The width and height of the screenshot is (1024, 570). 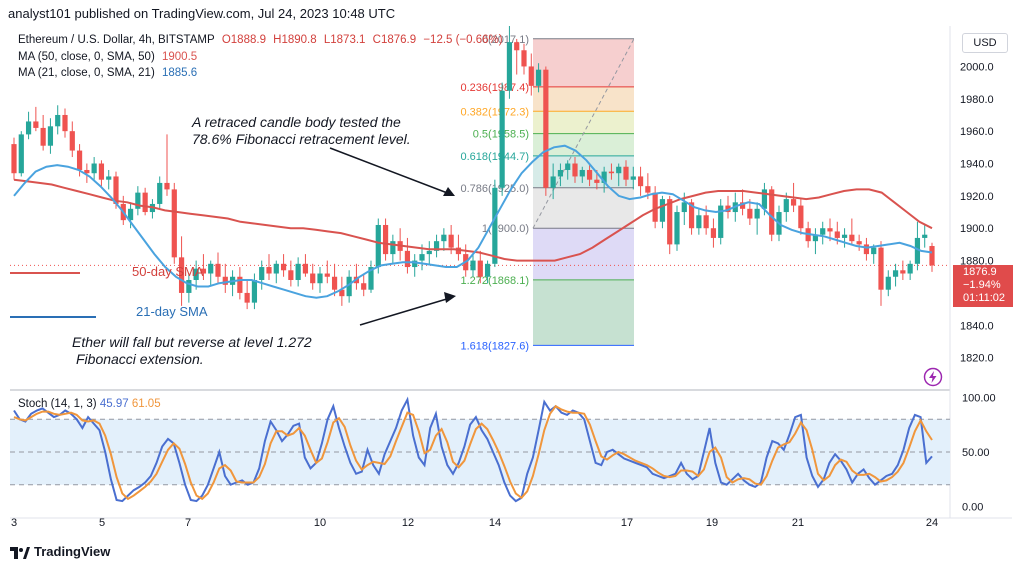 What do you see at coordinates (463, 40) in the screenshot?
I see `ohlc-change: −12.5 (−0.66%)` at bounding box center [463, 40].